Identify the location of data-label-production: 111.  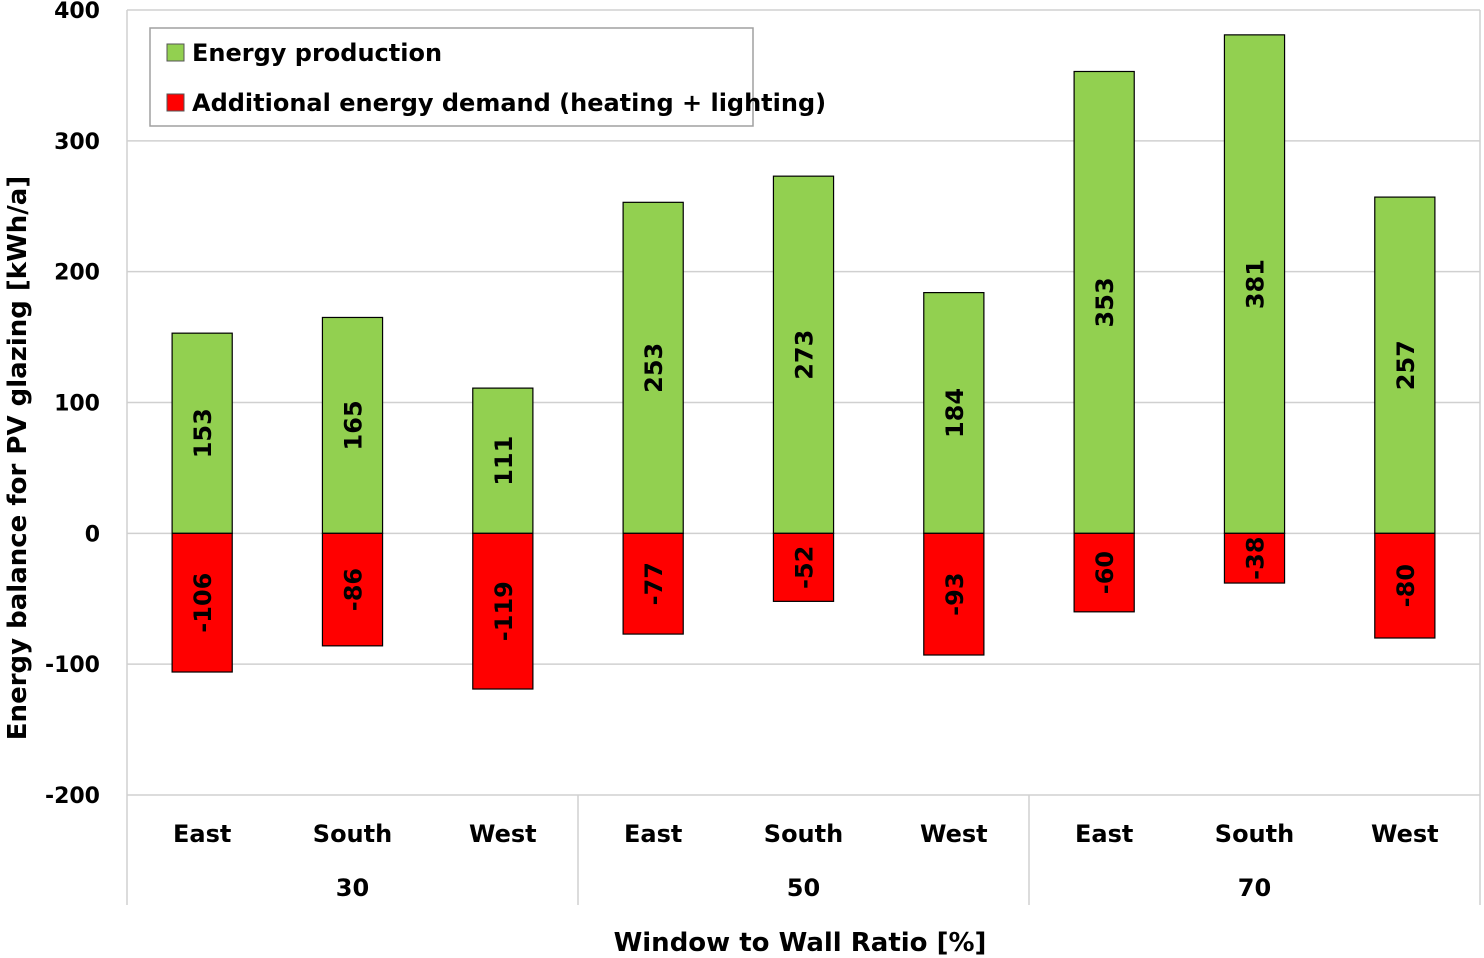
(504, 461).